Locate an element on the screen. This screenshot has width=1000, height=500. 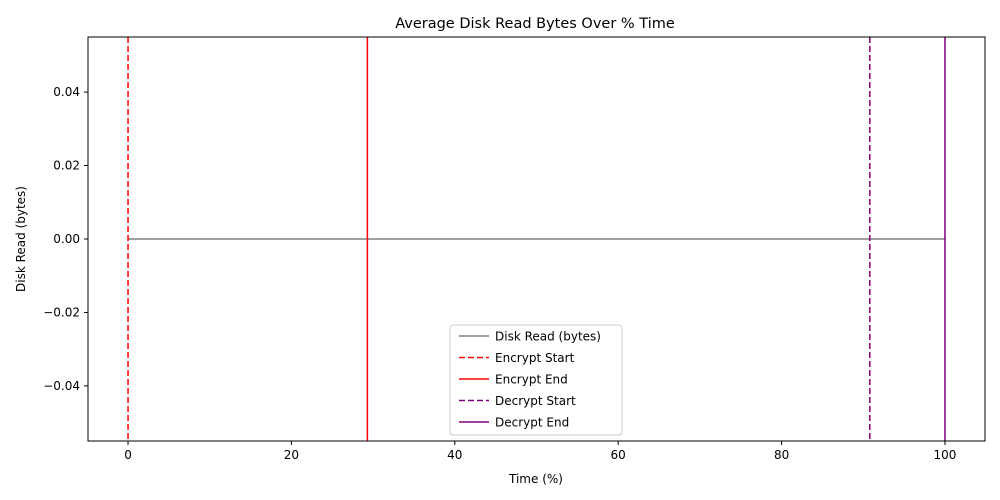
x-tick-label: 40 is located at coordinates (454, 455).